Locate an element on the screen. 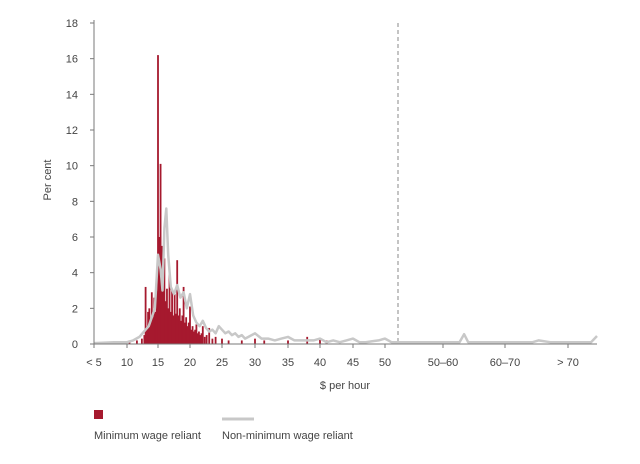 The width and height of the screenshot is (640, 464). x-tick-label: > 70 is located at coordinates (568, 363).